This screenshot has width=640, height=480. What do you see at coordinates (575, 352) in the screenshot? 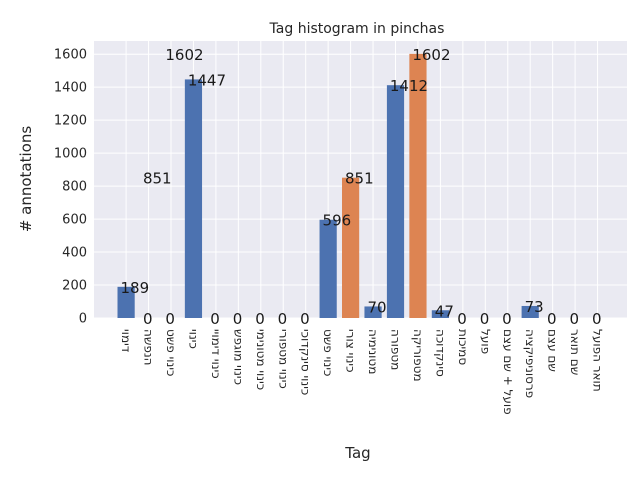
I see `x-tick-label: שם תואר` at bounding box center [575, 352].